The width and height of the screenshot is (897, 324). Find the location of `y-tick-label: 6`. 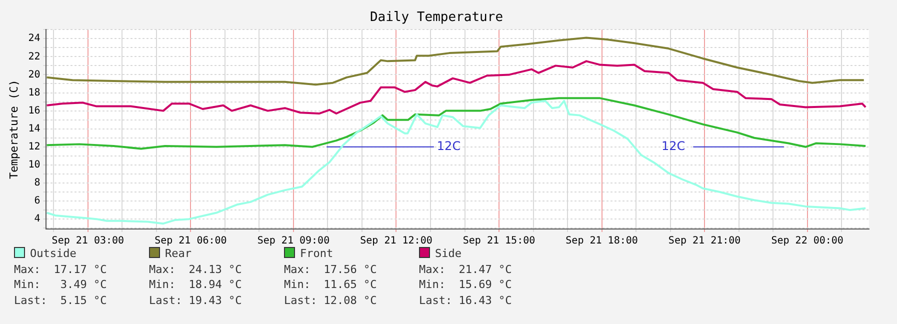

y-tick-label: 6 is located at coordinates (37, 201).